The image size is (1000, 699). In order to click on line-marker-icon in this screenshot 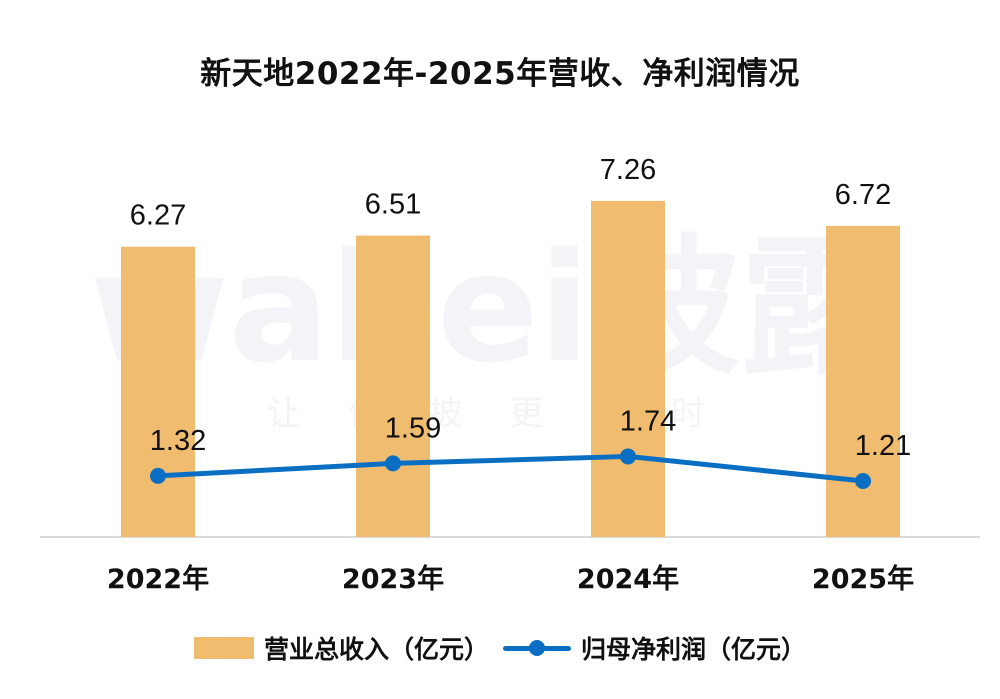, I will do `click(537, 648)`.